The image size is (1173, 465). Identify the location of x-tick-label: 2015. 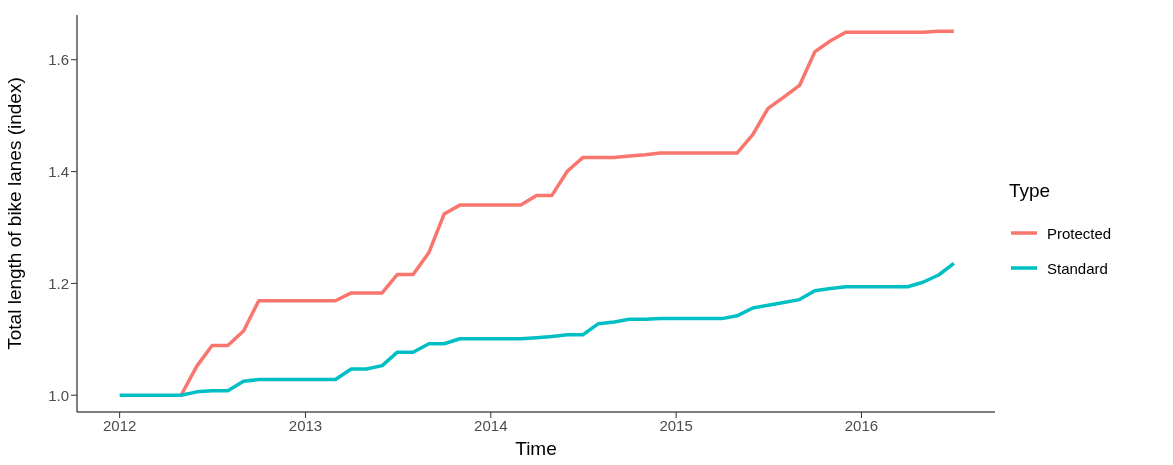
(676, 425).